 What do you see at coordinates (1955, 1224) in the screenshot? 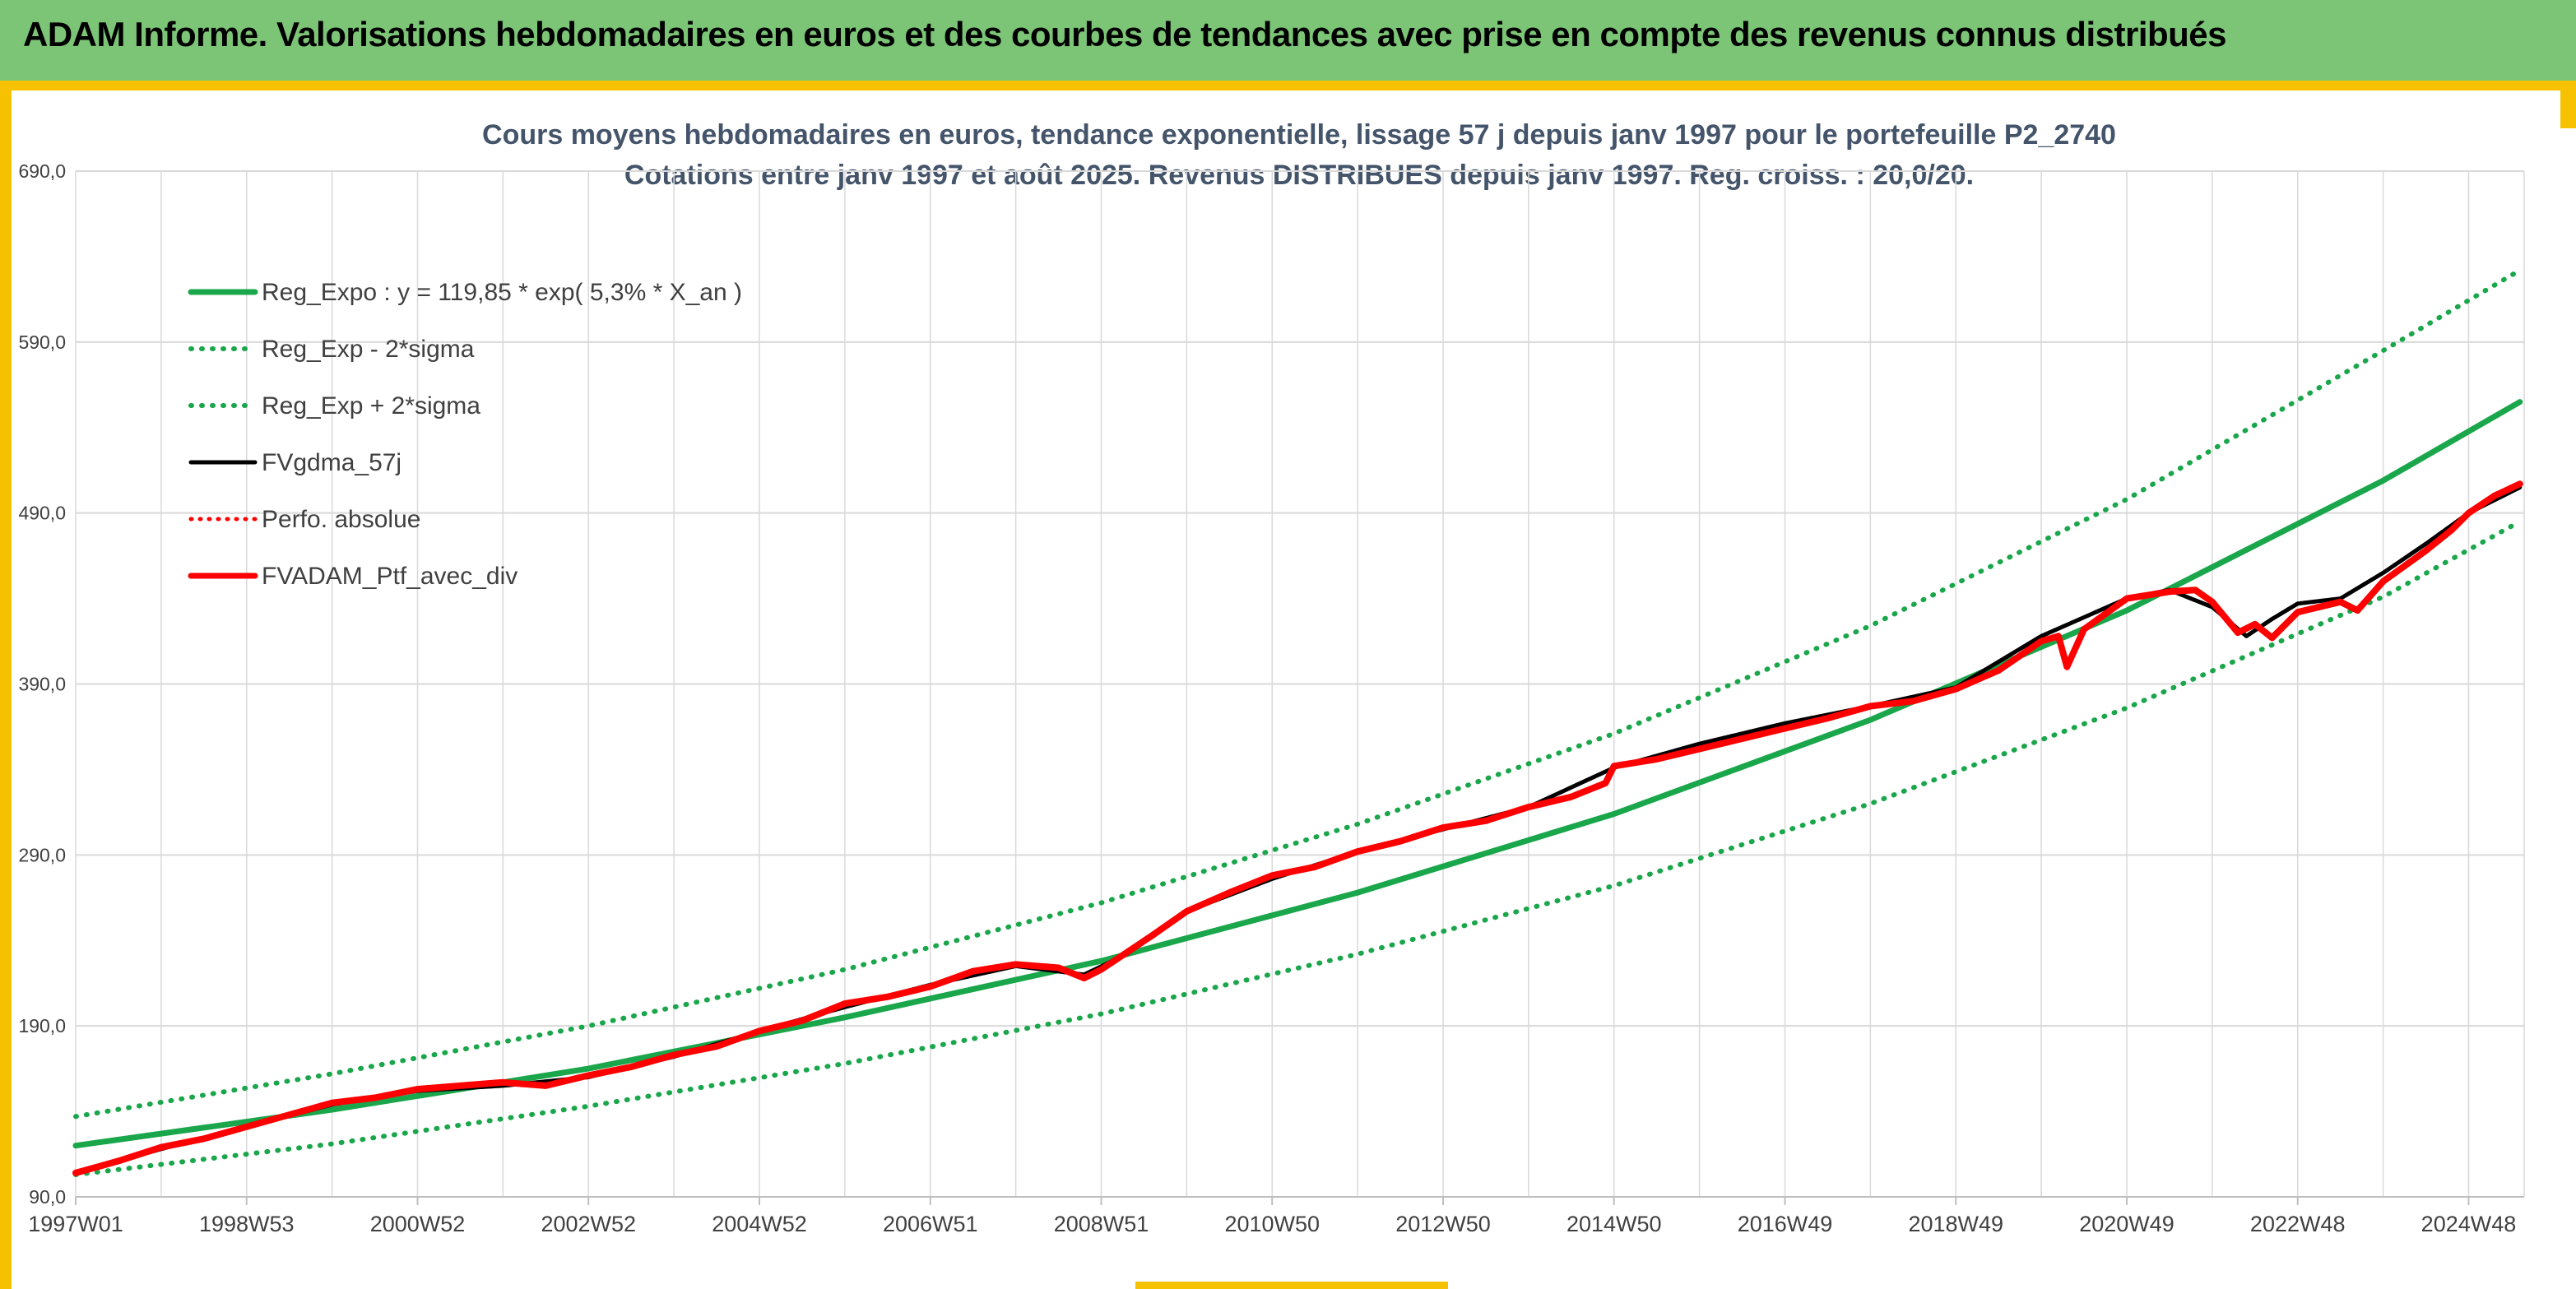
I see `x-tick-label: 2018W49` at bounding box center [1955, 1224].